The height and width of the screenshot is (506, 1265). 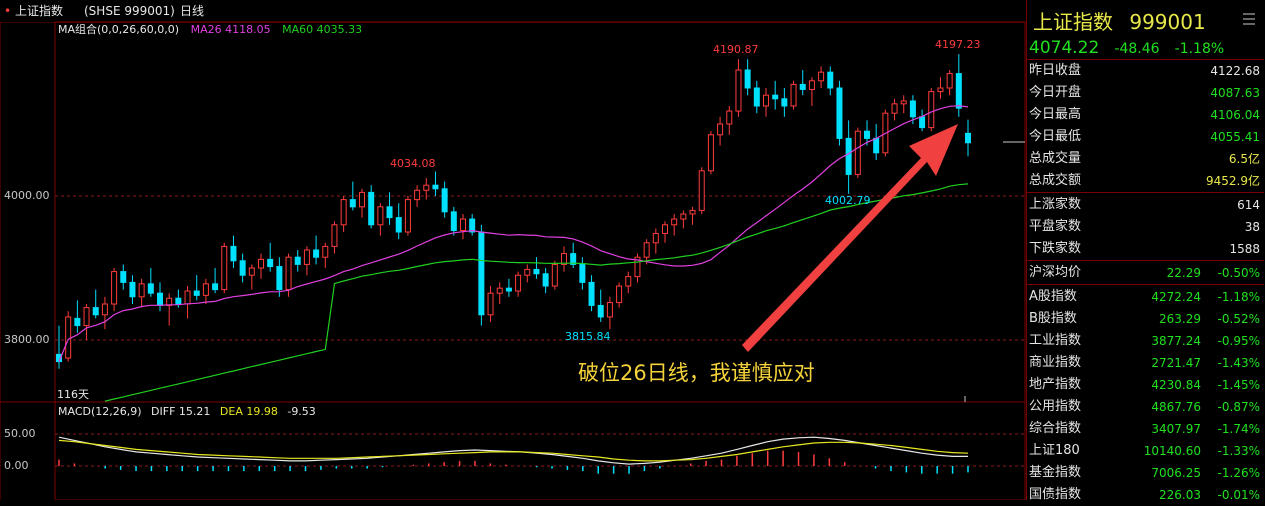 I want to click on breadth-row: 下跌家数 1588, so click(x=1145, y=249).